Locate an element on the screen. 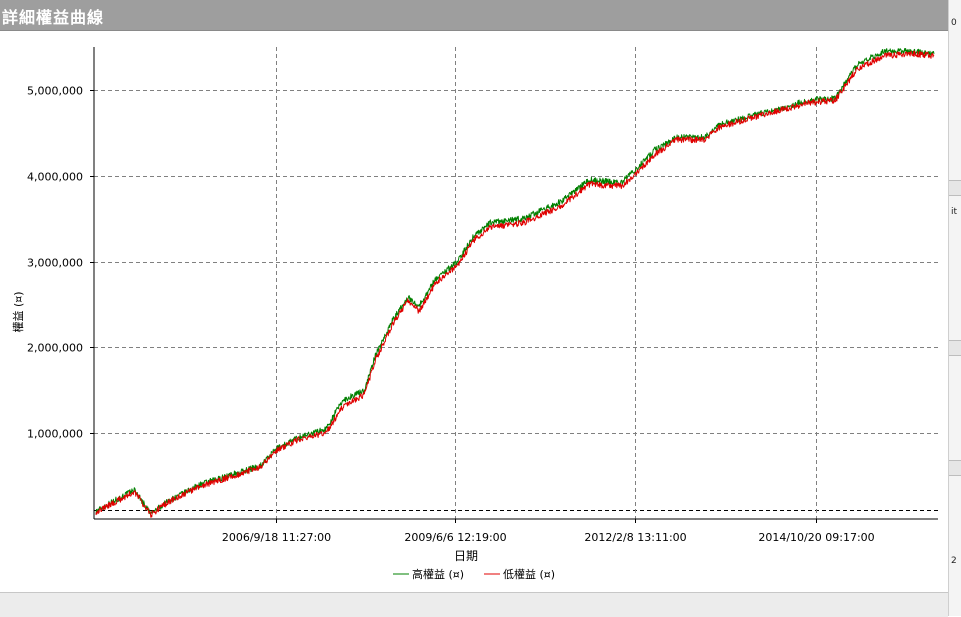  x-tick-label: 2009/6/6 12:19:00 is located at coordinates (455, 537).